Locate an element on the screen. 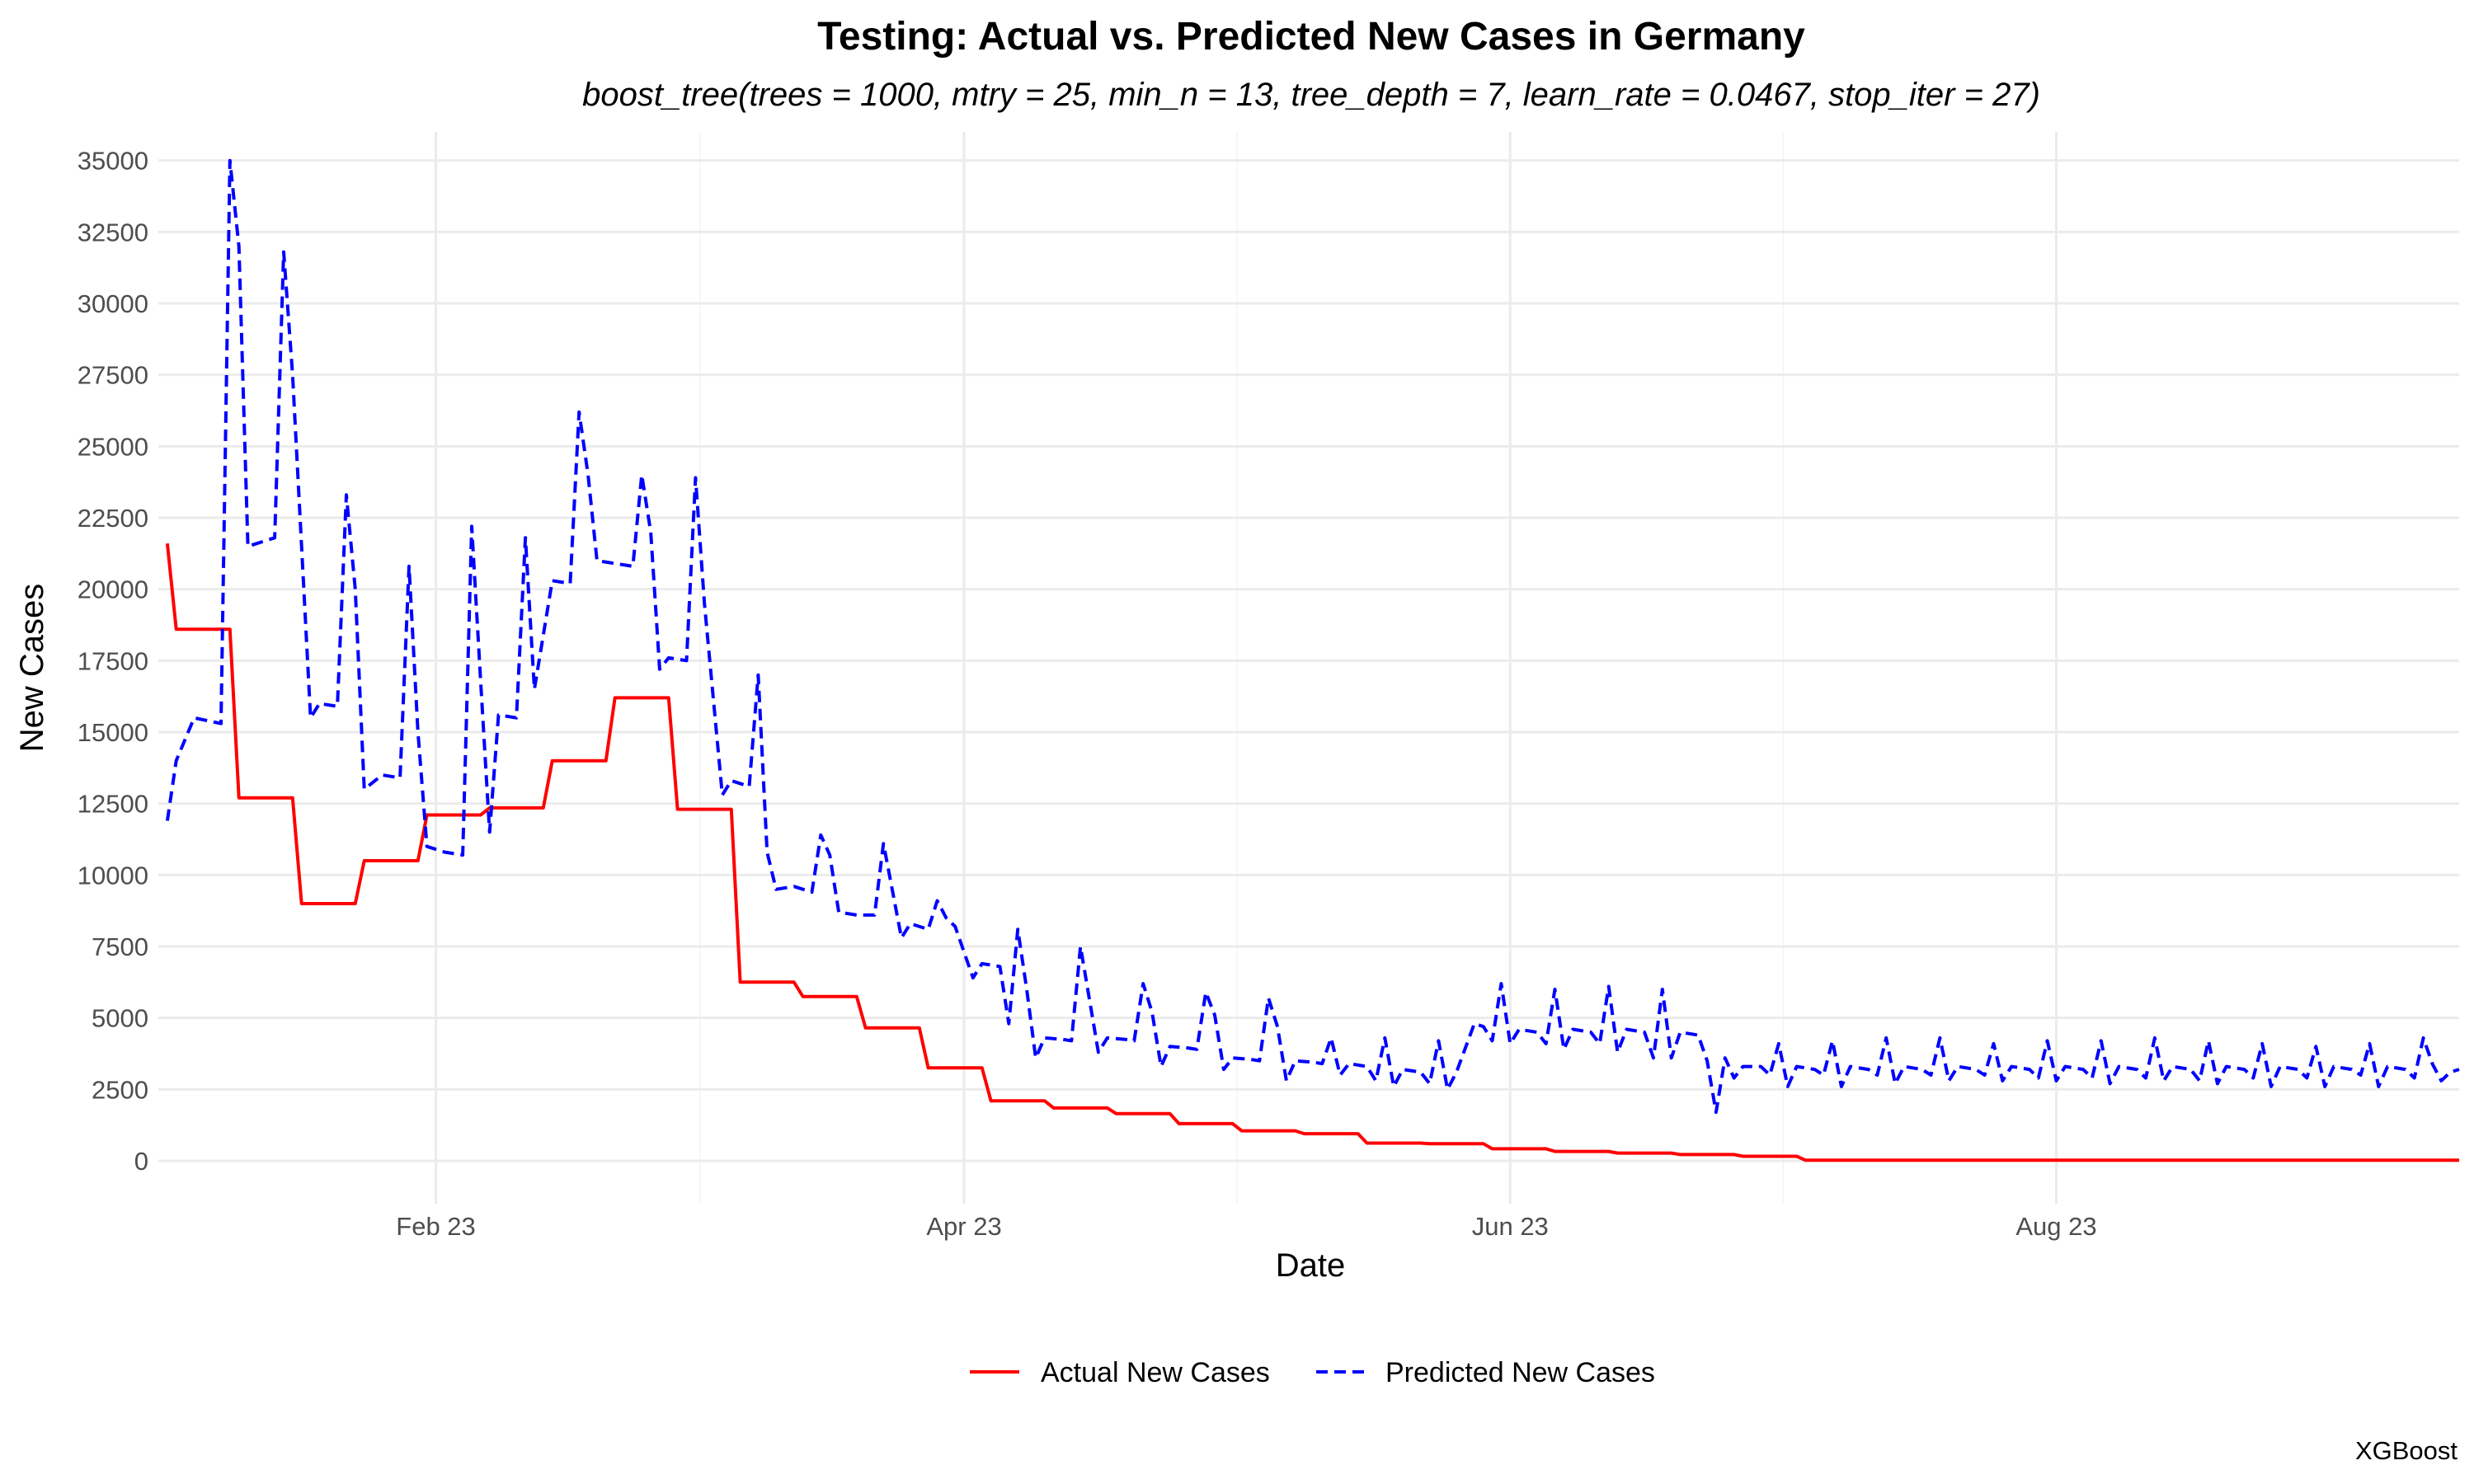  y-tick-label: 17500 is located at coordinates (113, 660).